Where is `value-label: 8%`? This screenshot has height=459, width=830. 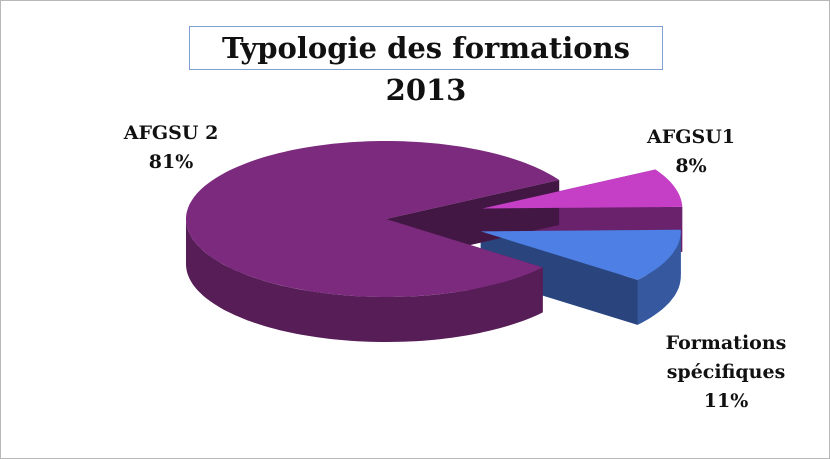
value-label: 8% is located at coordinates (691, 166).